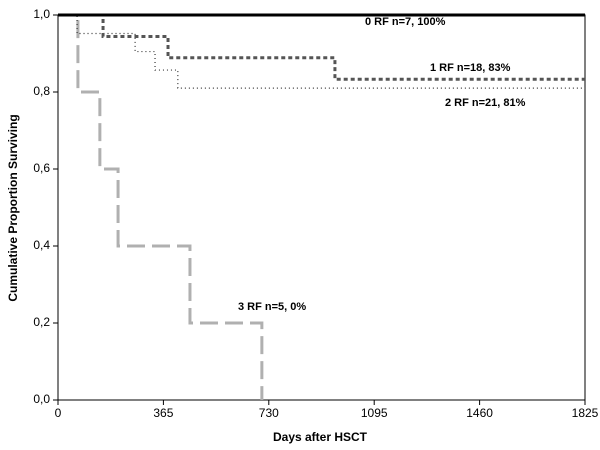 Image resolution: width=600 pixels, height=450 pixels. Describe the element at coordinates (479, 413) in the screenshot. I see `x-tick-label: 1460` at that location.